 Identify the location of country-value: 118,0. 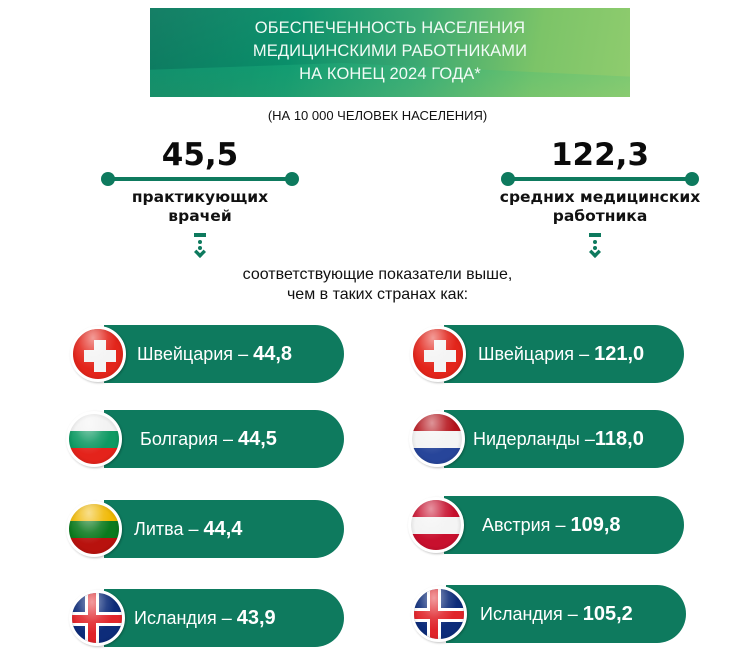
(619, 439).